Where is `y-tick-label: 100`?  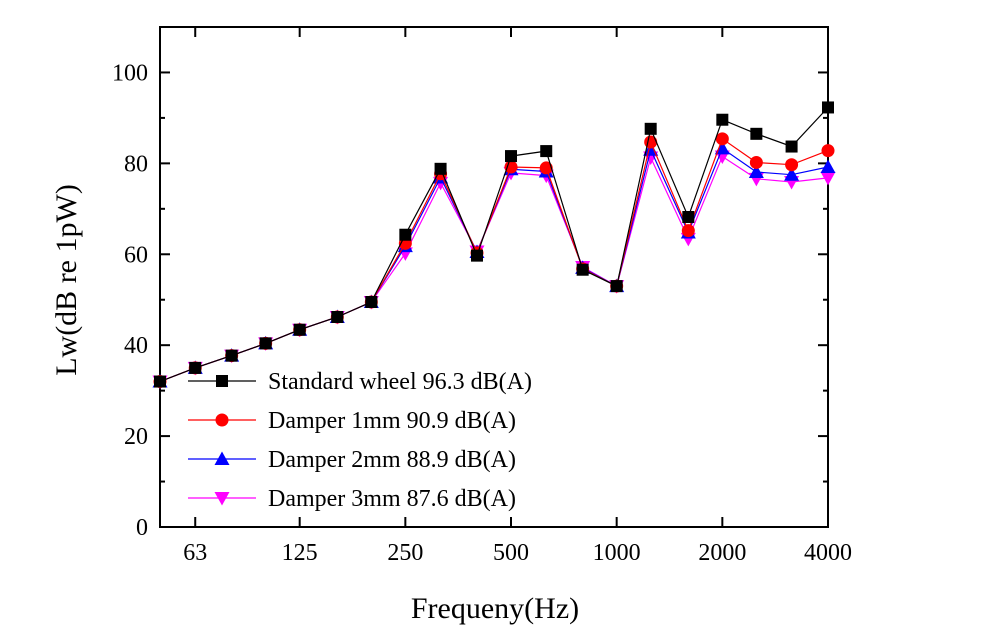
y-tick-label: 100 is located at coordinates (130, 73).